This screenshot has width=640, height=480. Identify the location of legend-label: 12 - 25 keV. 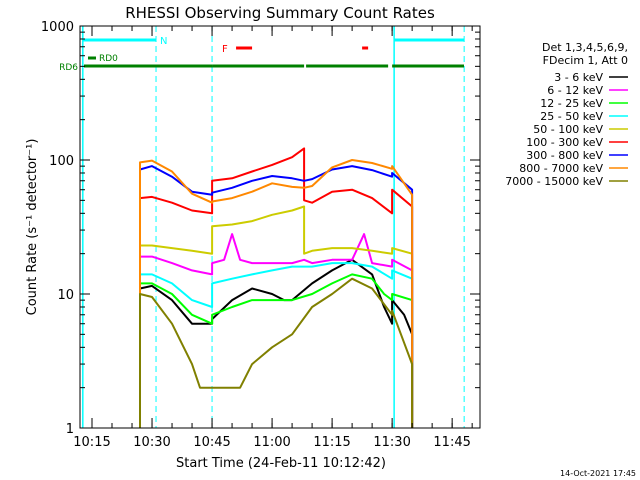
(571, 103).